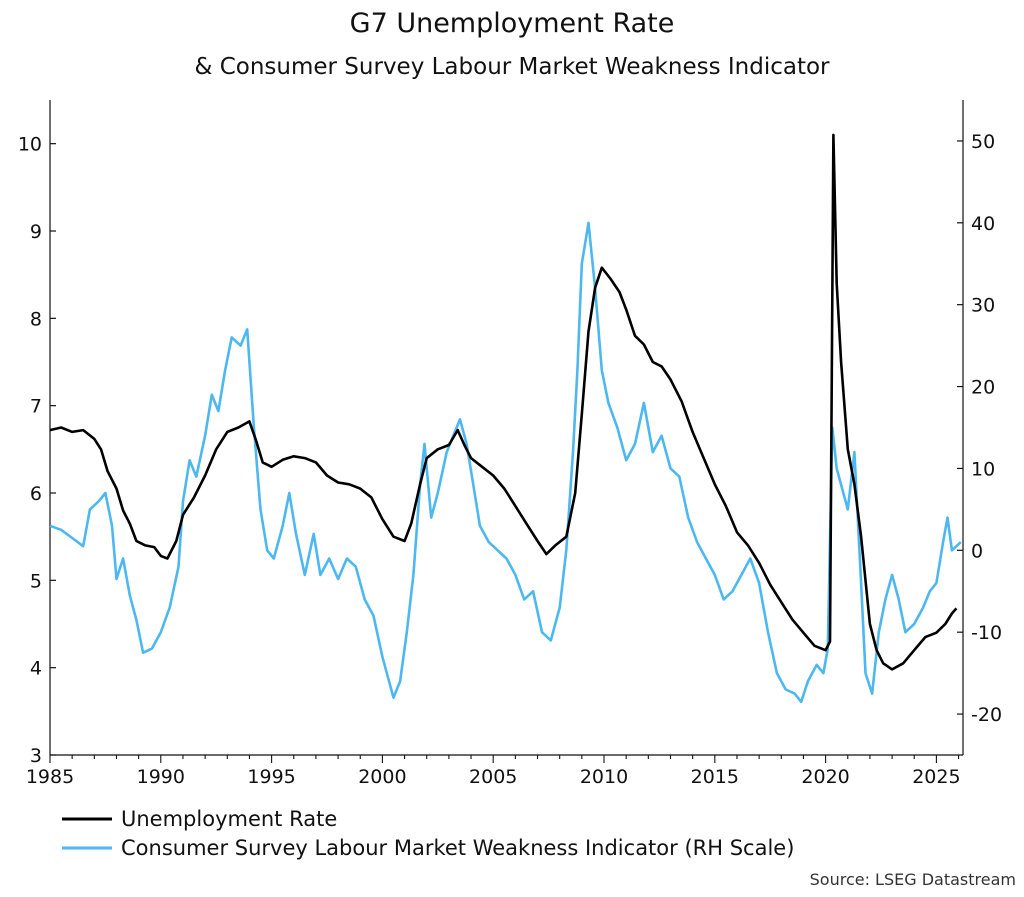 Image resolution: width=1024 pixels, height=897 pixels. Describe the element at coordinates (30, 145) in the screenshot. I see `left-tick-label: 10` at that location.